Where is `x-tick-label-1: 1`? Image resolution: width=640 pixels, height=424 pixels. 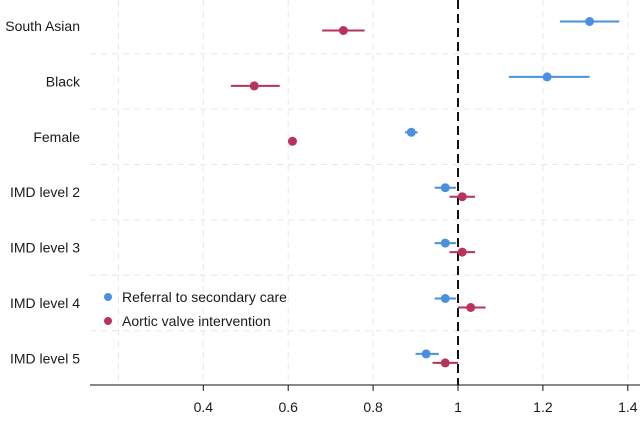 x-tick-label-1: 1 is located at coordinates (458, 407).